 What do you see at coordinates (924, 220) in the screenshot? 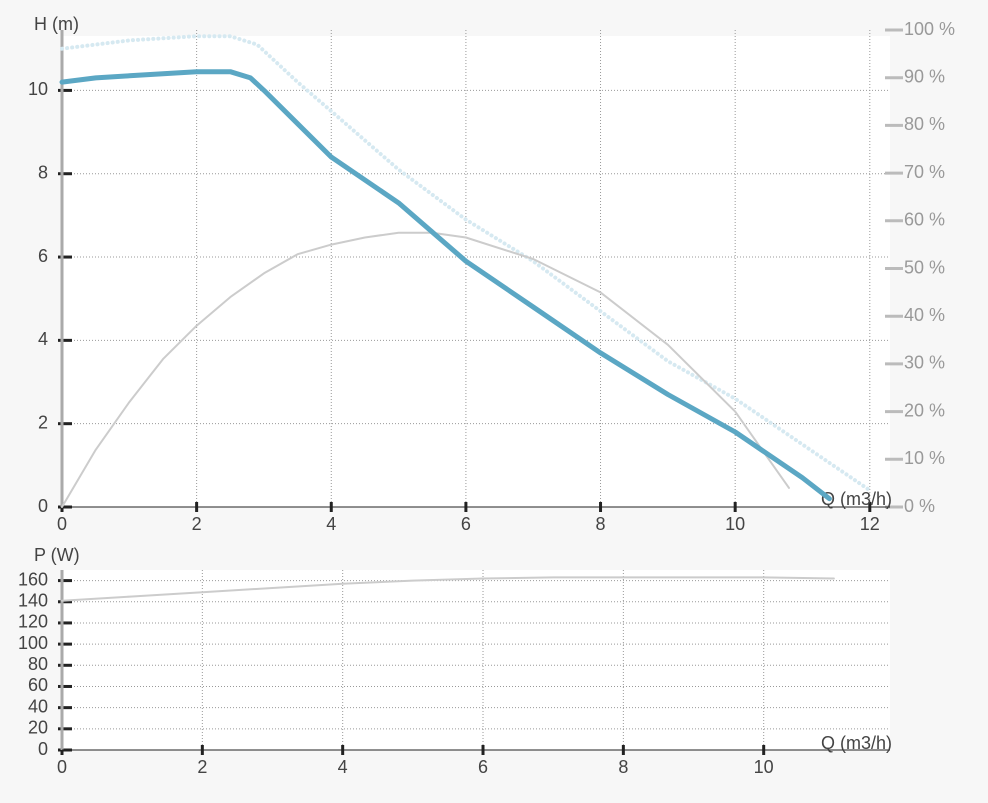
I see `y2-tick-label: 60 %` at bounding box center [924, 220].